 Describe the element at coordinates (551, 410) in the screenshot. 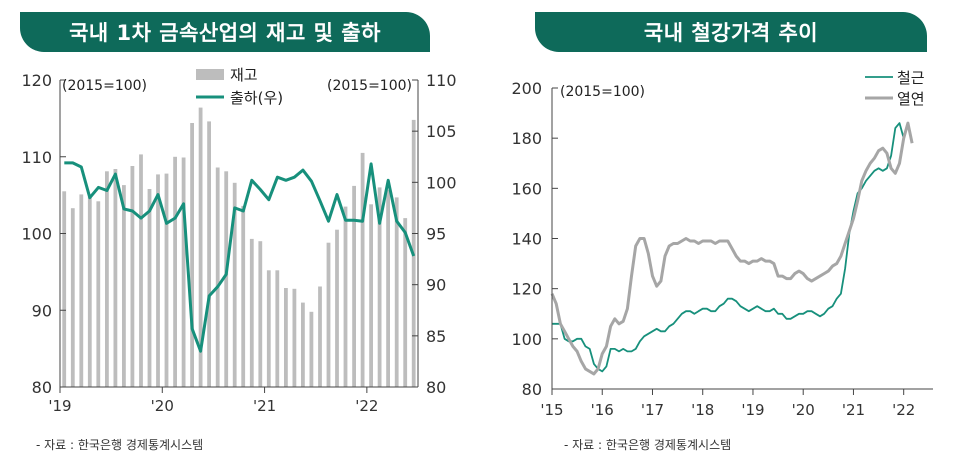

I see `steel-x-tick-label: '15` at that location.